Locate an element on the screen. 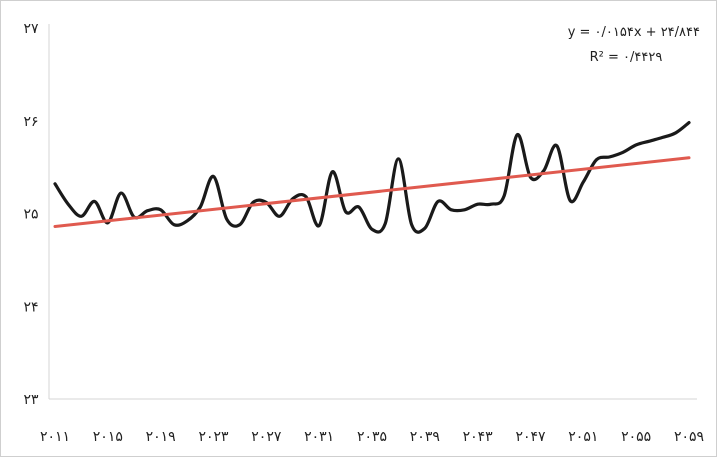 This screenshot has width=717, height=457. x-tick-label: ۲۰۴۷ is located at coordinates (530, 437).